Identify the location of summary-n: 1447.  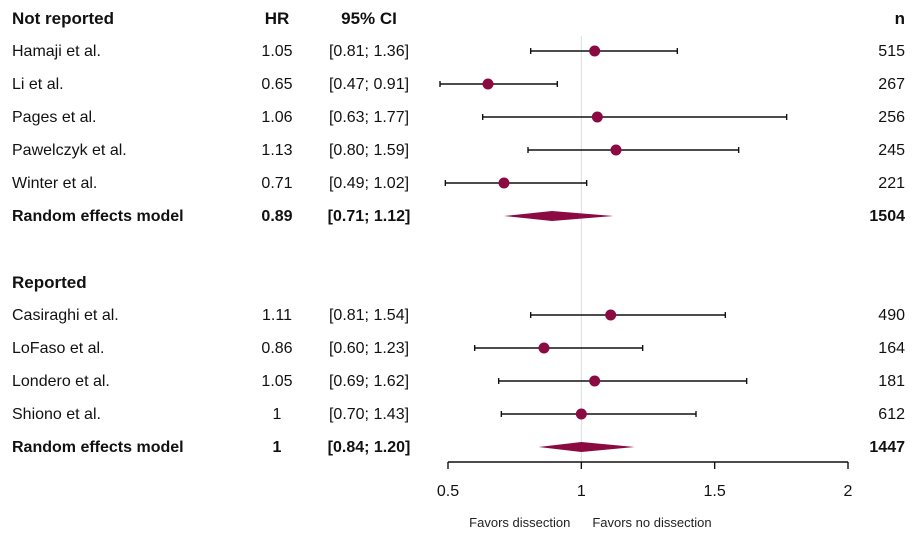
(887, 447).